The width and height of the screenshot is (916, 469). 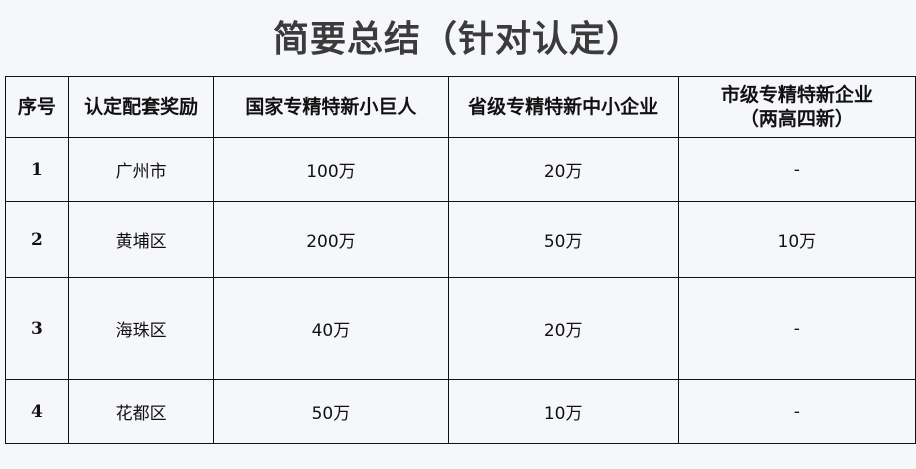 What do you see at coordinates (141, 328) in the screenshot?
I see `cell-region: 海珠区` at bounding box center [141, 328].